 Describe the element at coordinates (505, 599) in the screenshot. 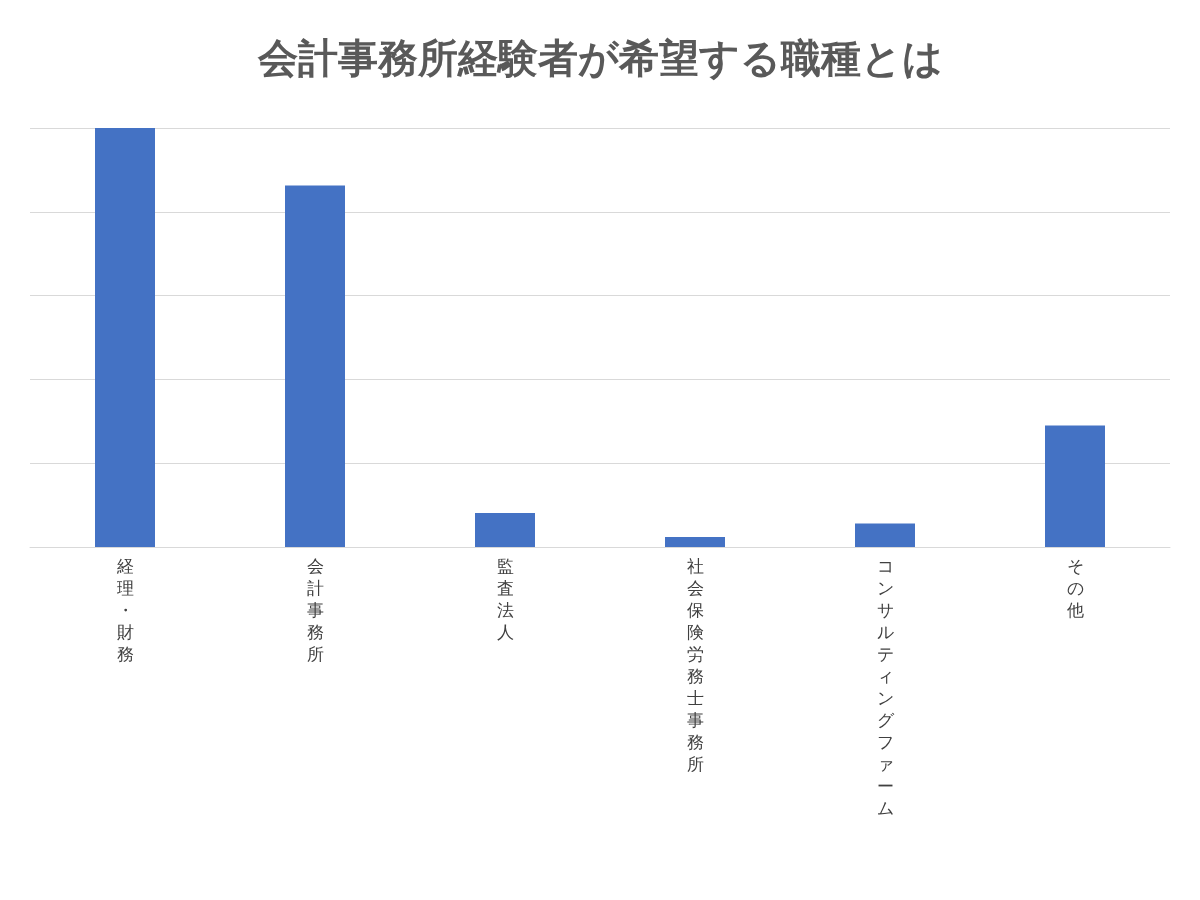

I see `x-tick-label: 監査法人` at that location.